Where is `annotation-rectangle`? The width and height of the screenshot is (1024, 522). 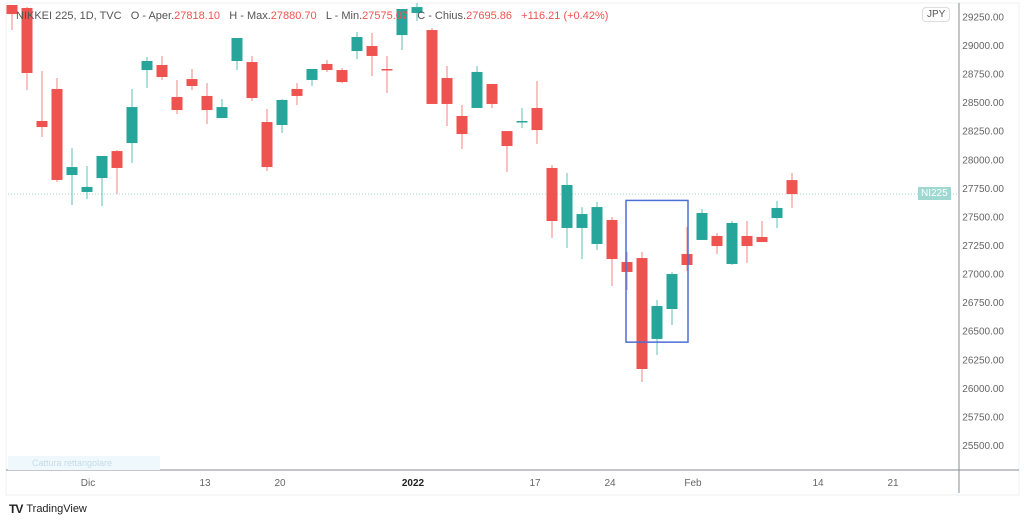
annotation-rectangle is located at coordinates (657, 271).